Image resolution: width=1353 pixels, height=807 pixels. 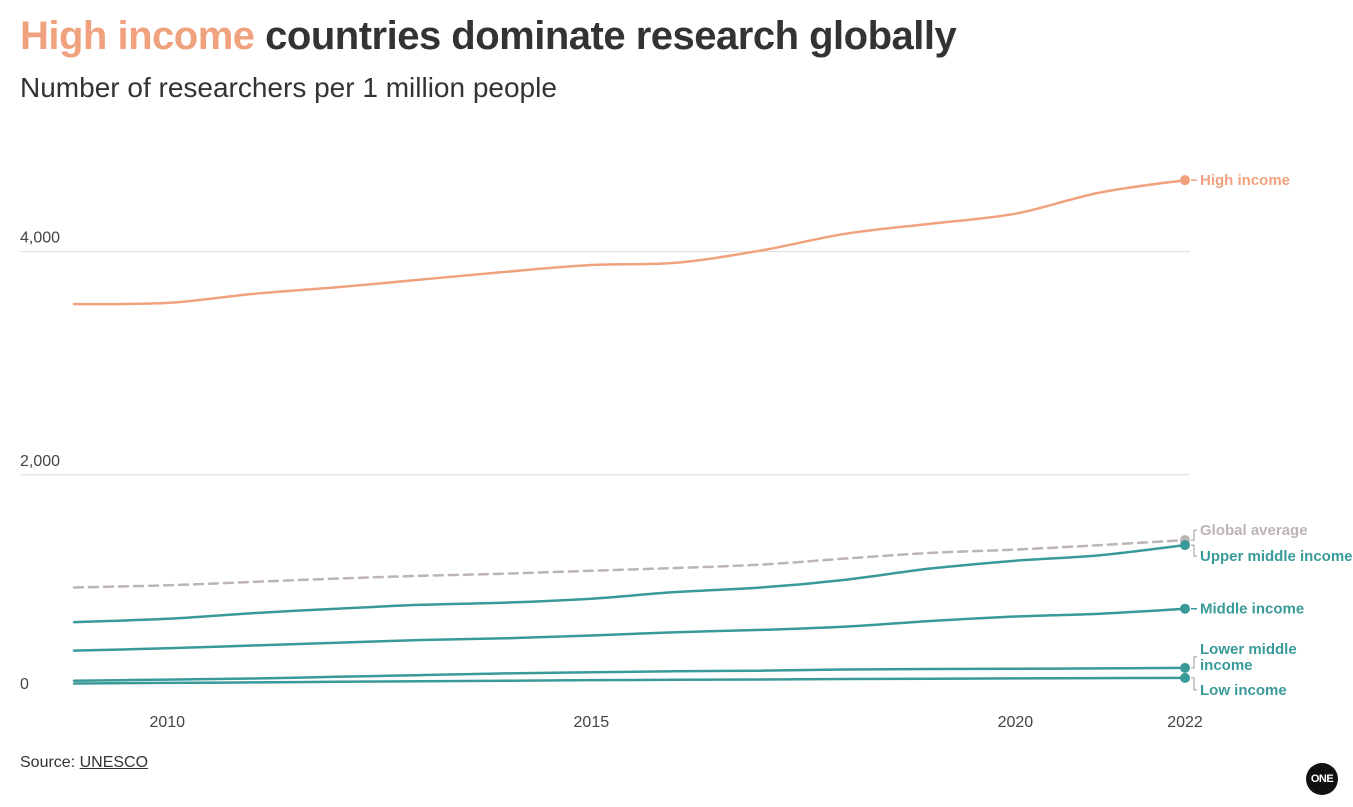 What do you see at coordinates (1226, 665) in the screenshot?
I see `series-label-lower-middle-income: income` at bounding box center [1226, 665].